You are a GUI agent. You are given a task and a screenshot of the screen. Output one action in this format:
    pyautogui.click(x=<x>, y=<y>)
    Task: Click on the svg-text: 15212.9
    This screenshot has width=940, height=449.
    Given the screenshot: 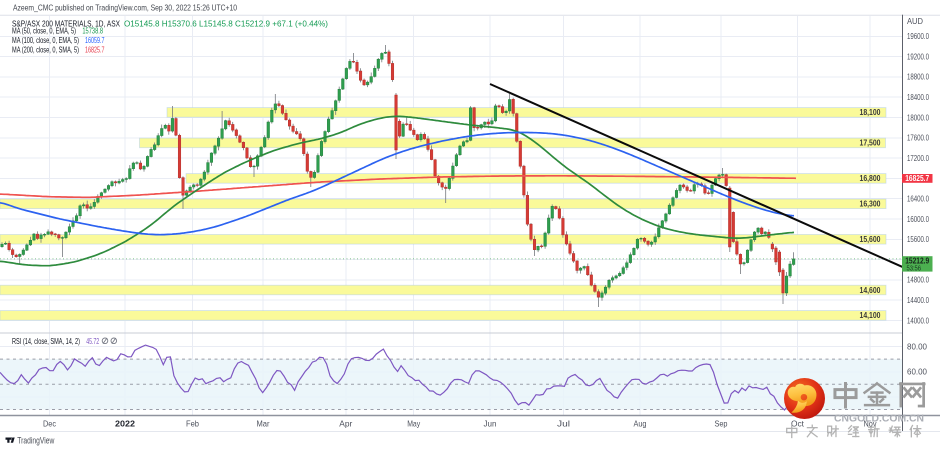 What is the action you would take?
    pyautogui.click(x=917, y=260)
    